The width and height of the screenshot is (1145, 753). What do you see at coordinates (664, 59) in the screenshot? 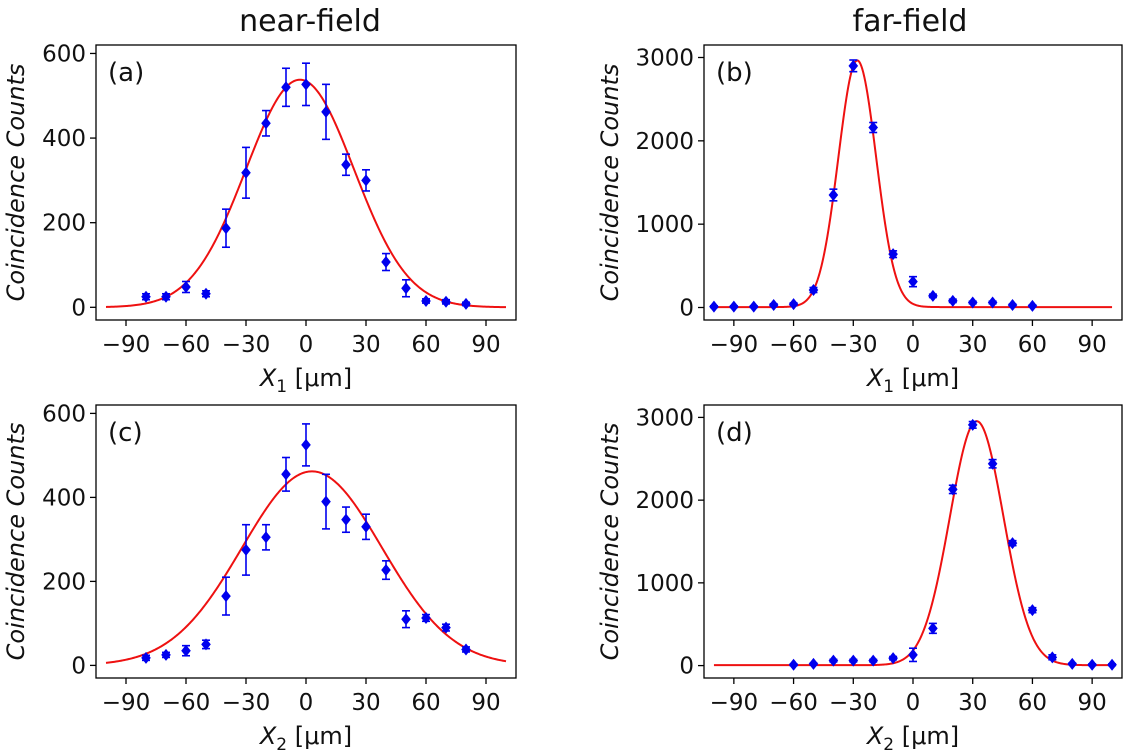
I see `y-tick-label: 3000` at bounding box center [664, 59].